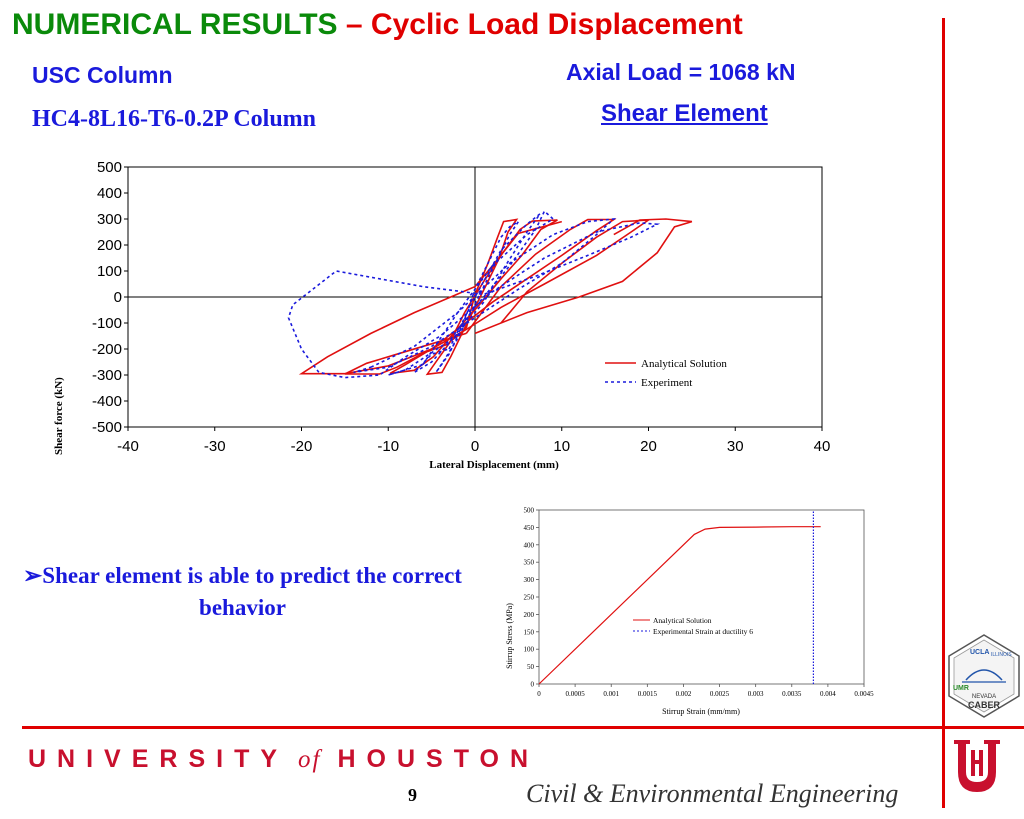 The width and height of the screenshot is (1024, 819). I want to click on hysteresis-x-tick-label: 40, so click(822, 446).